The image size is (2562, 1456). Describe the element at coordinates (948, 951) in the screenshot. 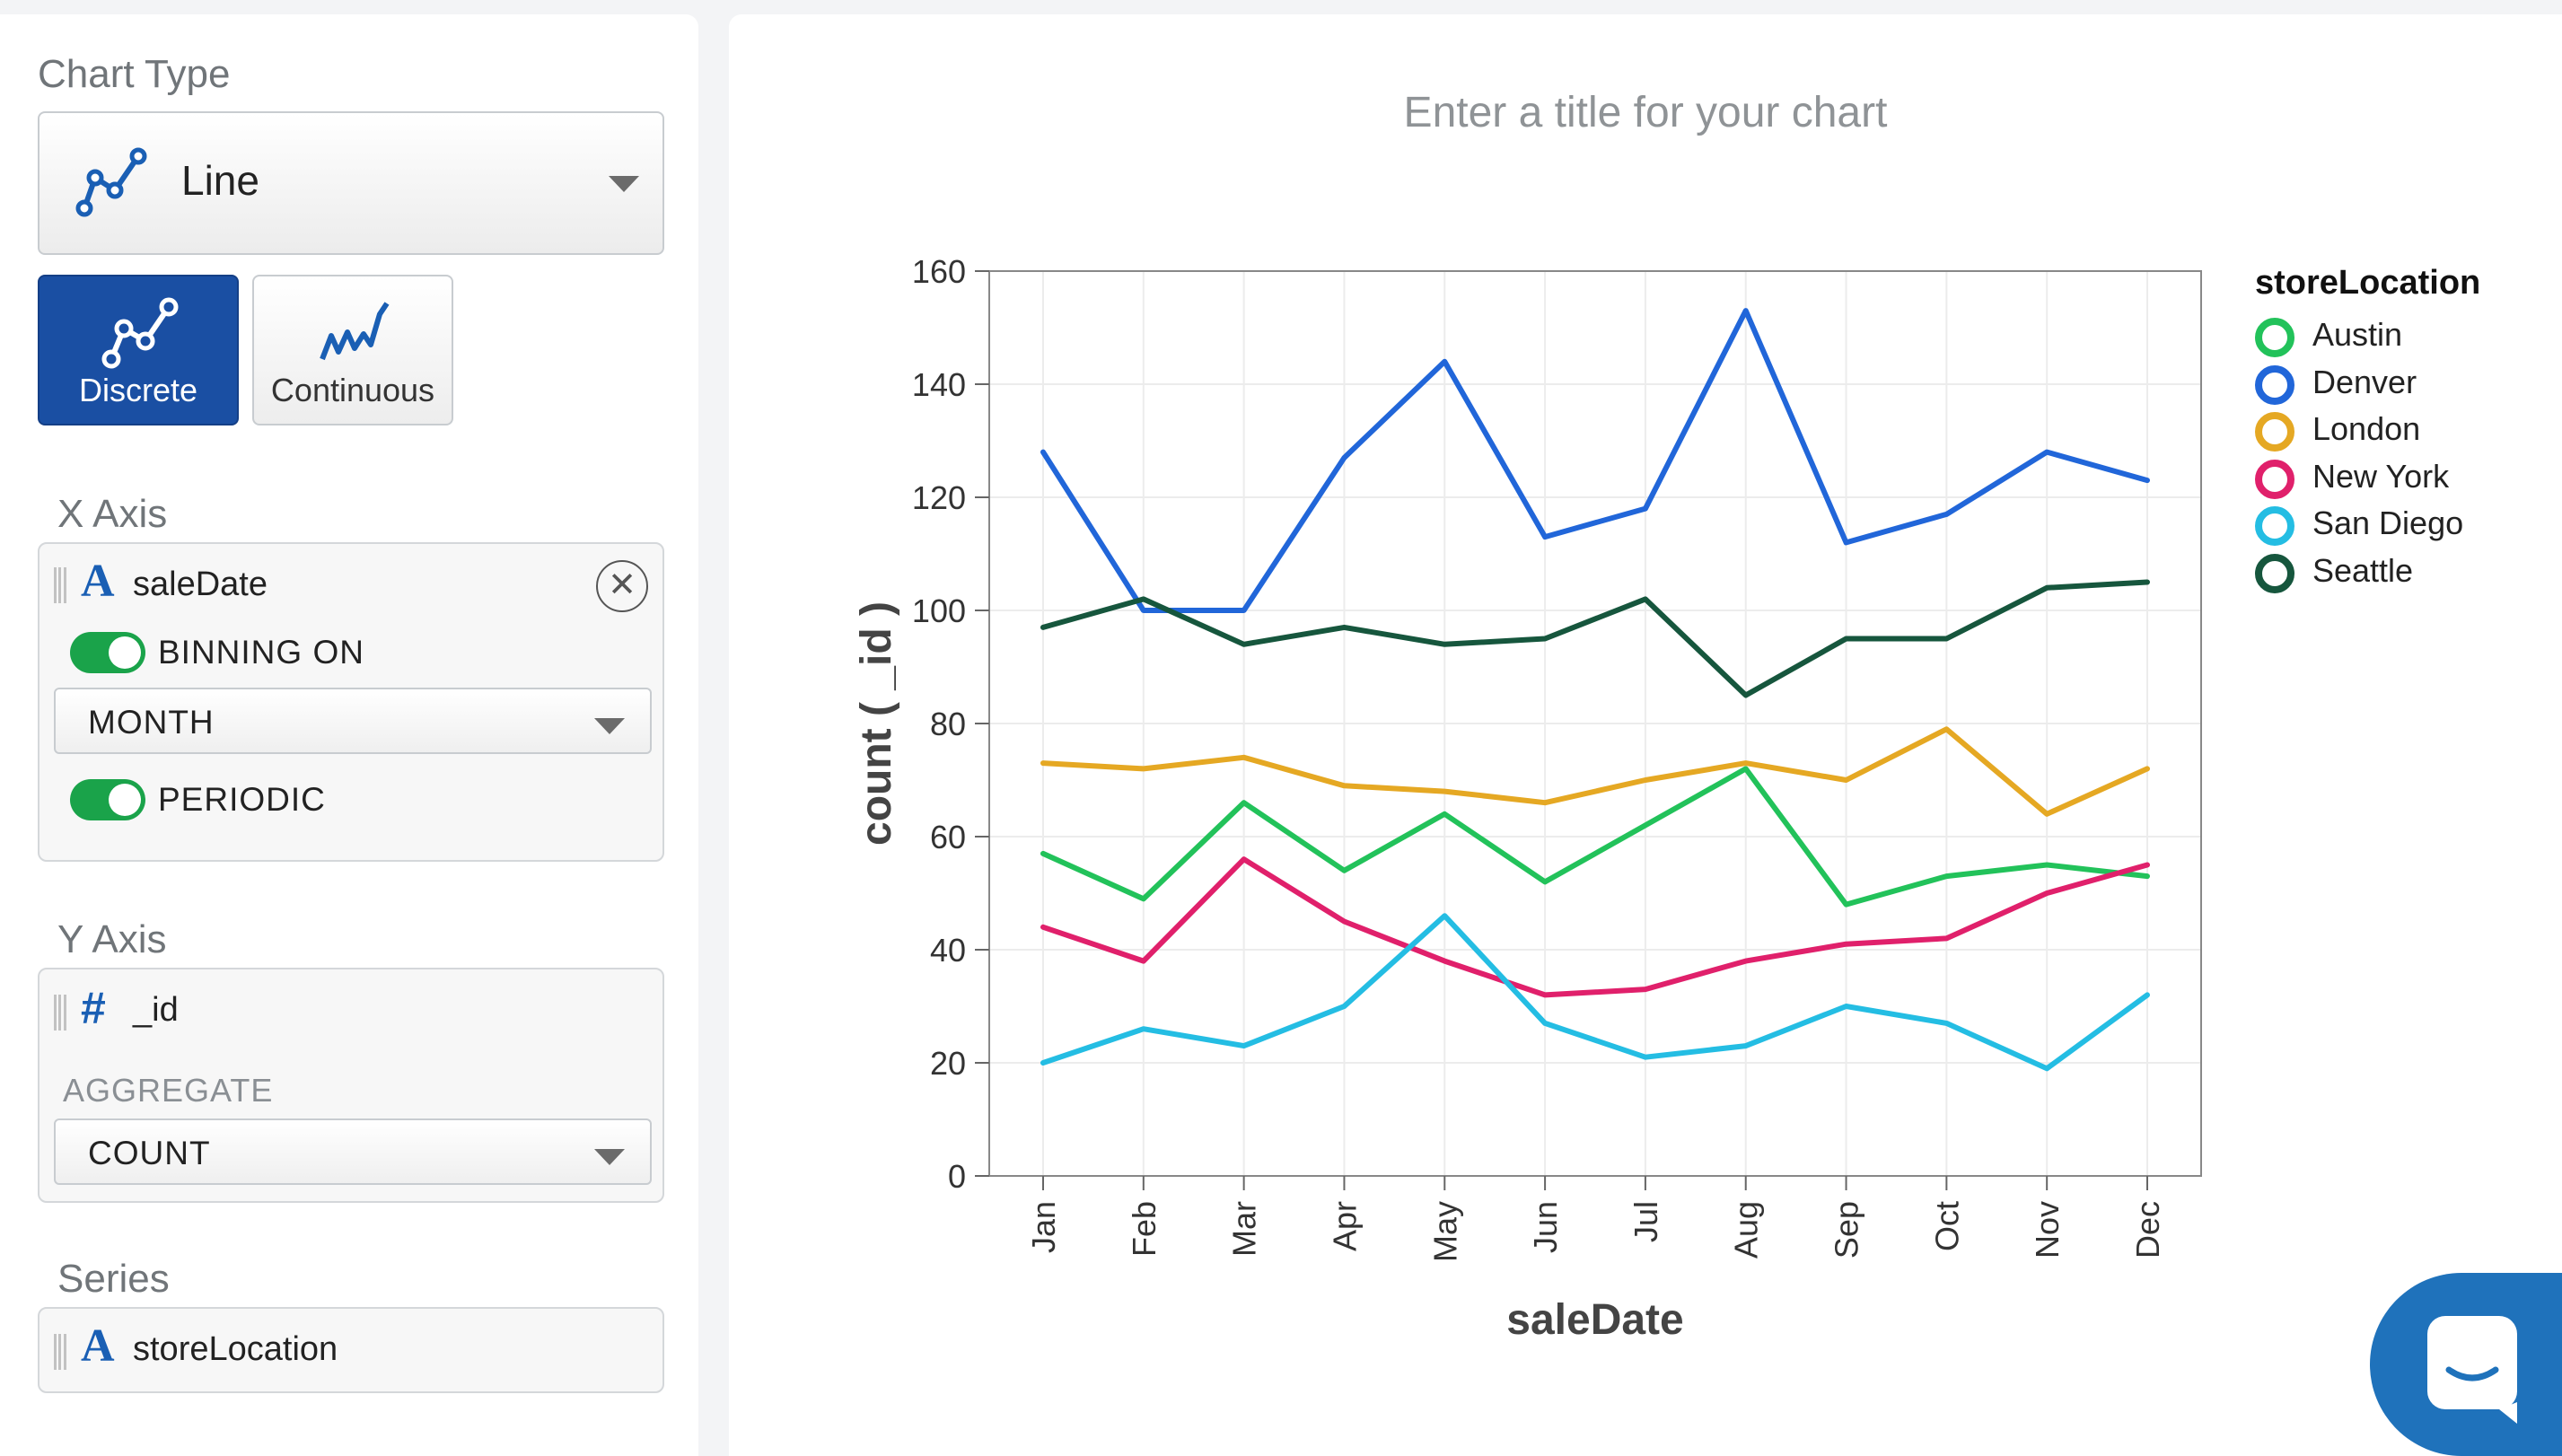

I see `y-tick-label: 40` at that location.